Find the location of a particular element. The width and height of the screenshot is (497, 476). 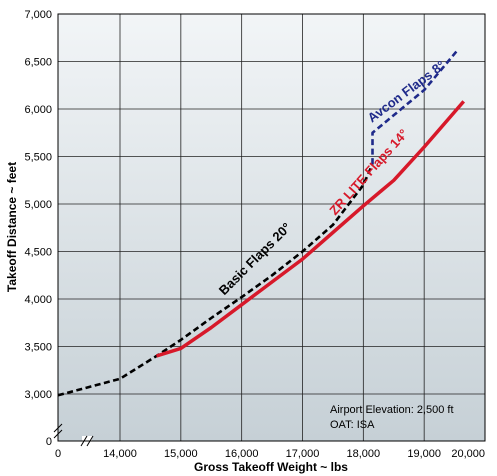

y-tick-label: 3,000 is located at coordinates (38, 395).